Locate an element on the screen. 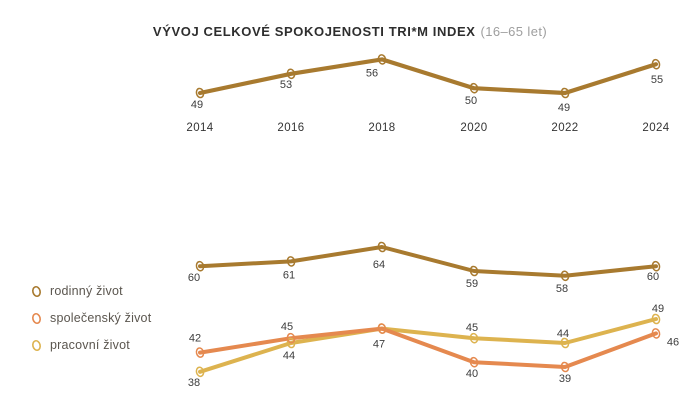 This screenshot has width=700, height=408. line-pracovni-zivot is located at coordinates (428, 345).